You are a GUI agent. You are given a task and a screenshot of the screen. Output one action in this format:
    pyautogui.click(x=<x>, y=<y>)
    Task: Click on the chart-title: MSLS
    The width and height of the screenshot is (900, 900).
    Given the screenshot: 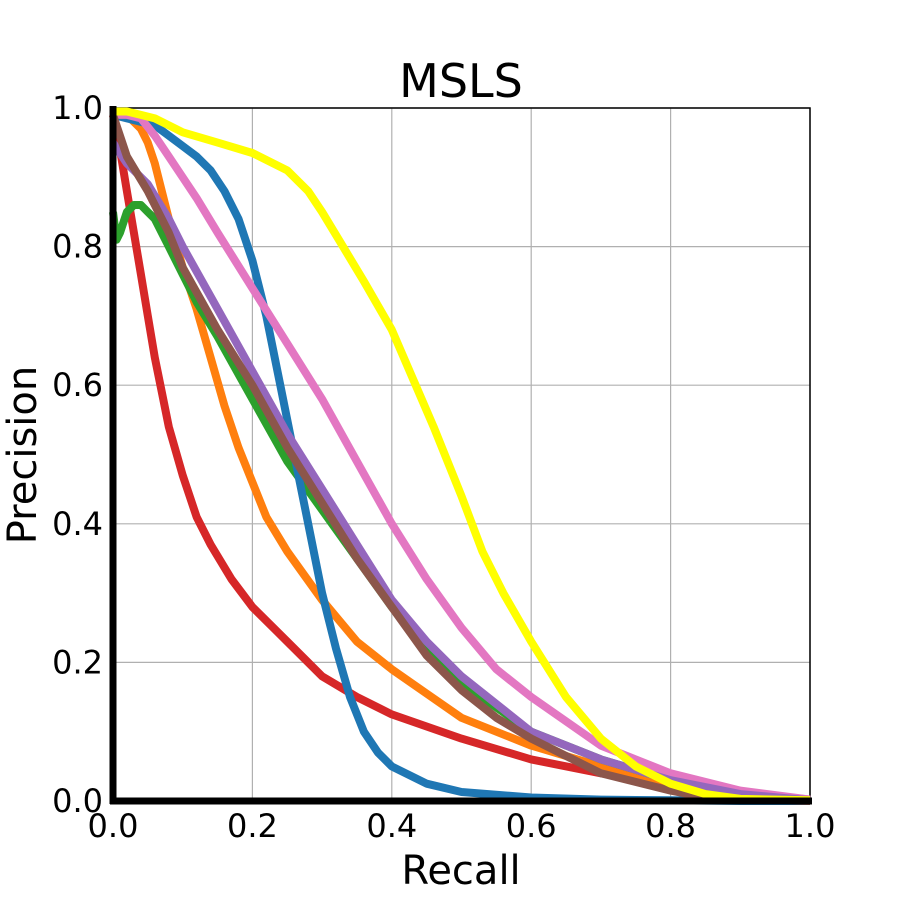 What is the action you would take?
    pyautogui.click(x=461, y=81)
    